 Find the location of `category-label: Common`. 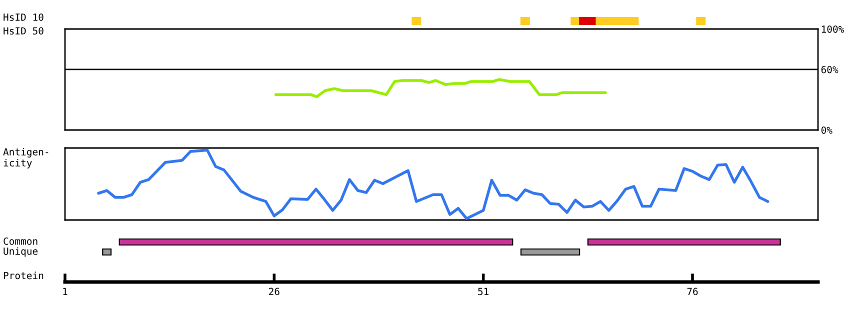

category-label: Common is located at coordinates (21, 241).